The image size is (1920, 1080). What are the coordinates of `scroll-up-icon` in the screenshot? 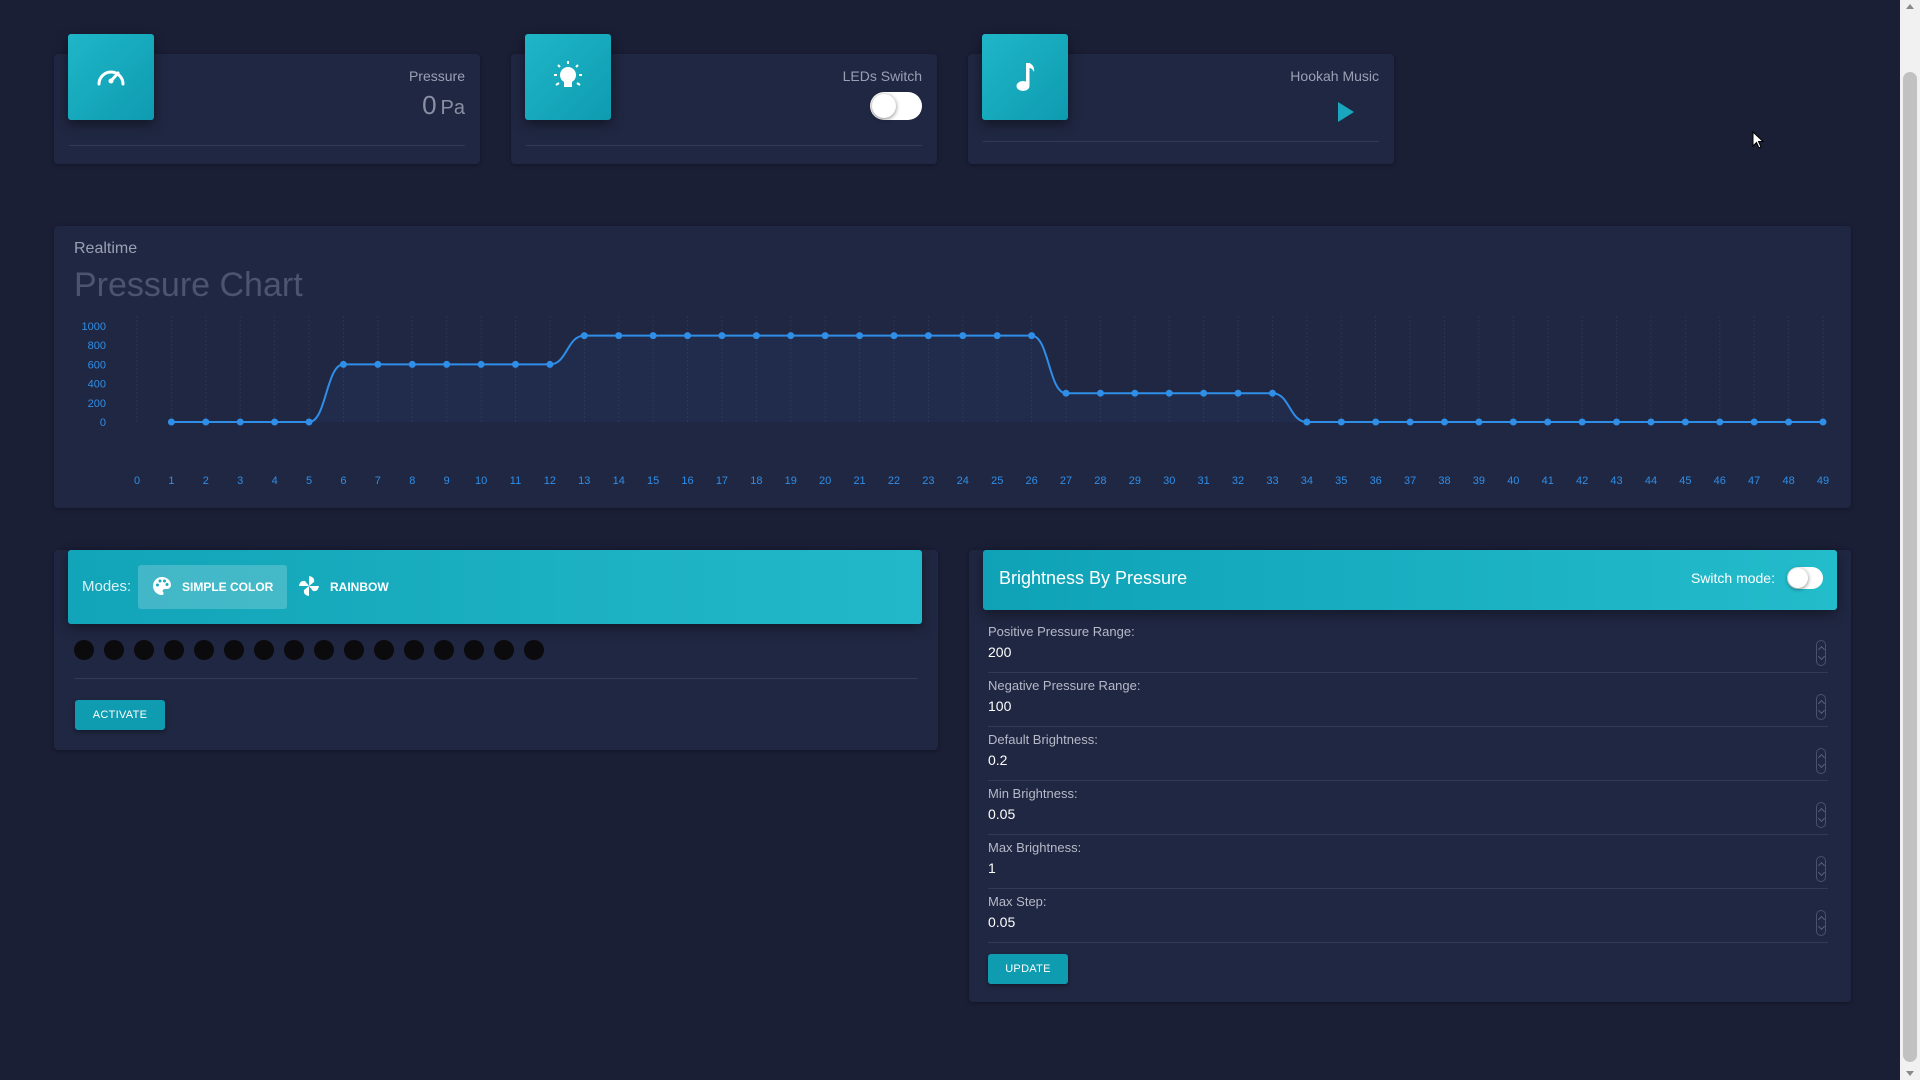 It's located at (1910, 6).